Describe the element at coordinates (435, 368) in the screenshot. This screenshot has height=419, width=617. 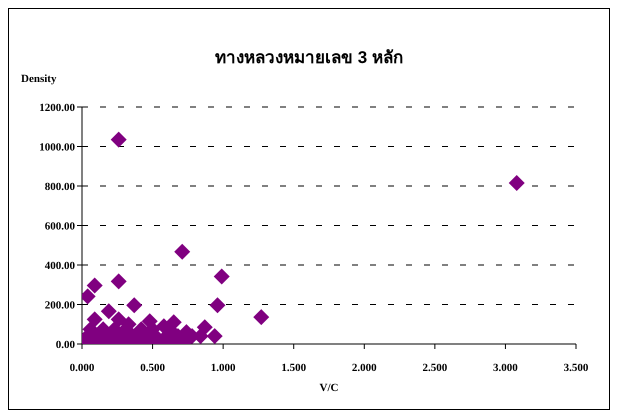
I see `x-tick-label: 2.500` at that location.